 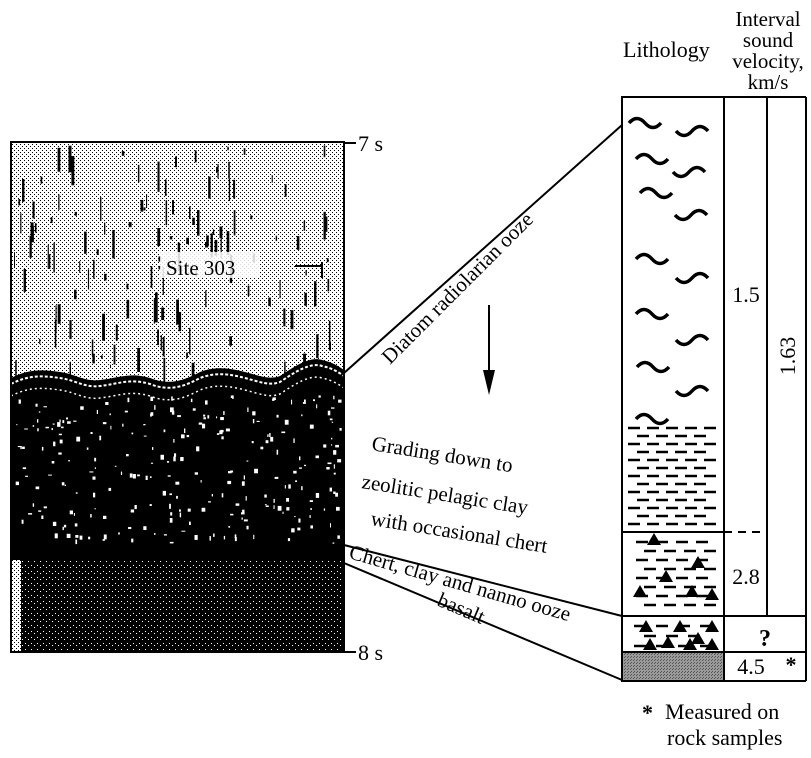 What do you see at coordinates (724, 737) in the screenshot?
I see `footnote-line2: rock samples` at bounding box center [724, 737].